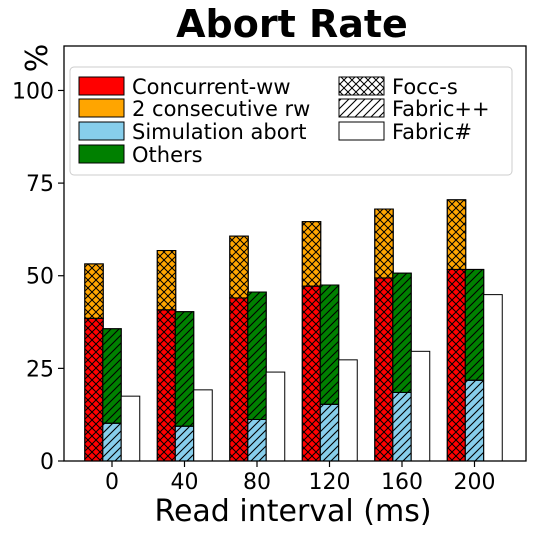  What do you see at coordinates (475, 482) in the screenshot?
I see `x-tick-label-200: 200` at bounding box center [475, 482].